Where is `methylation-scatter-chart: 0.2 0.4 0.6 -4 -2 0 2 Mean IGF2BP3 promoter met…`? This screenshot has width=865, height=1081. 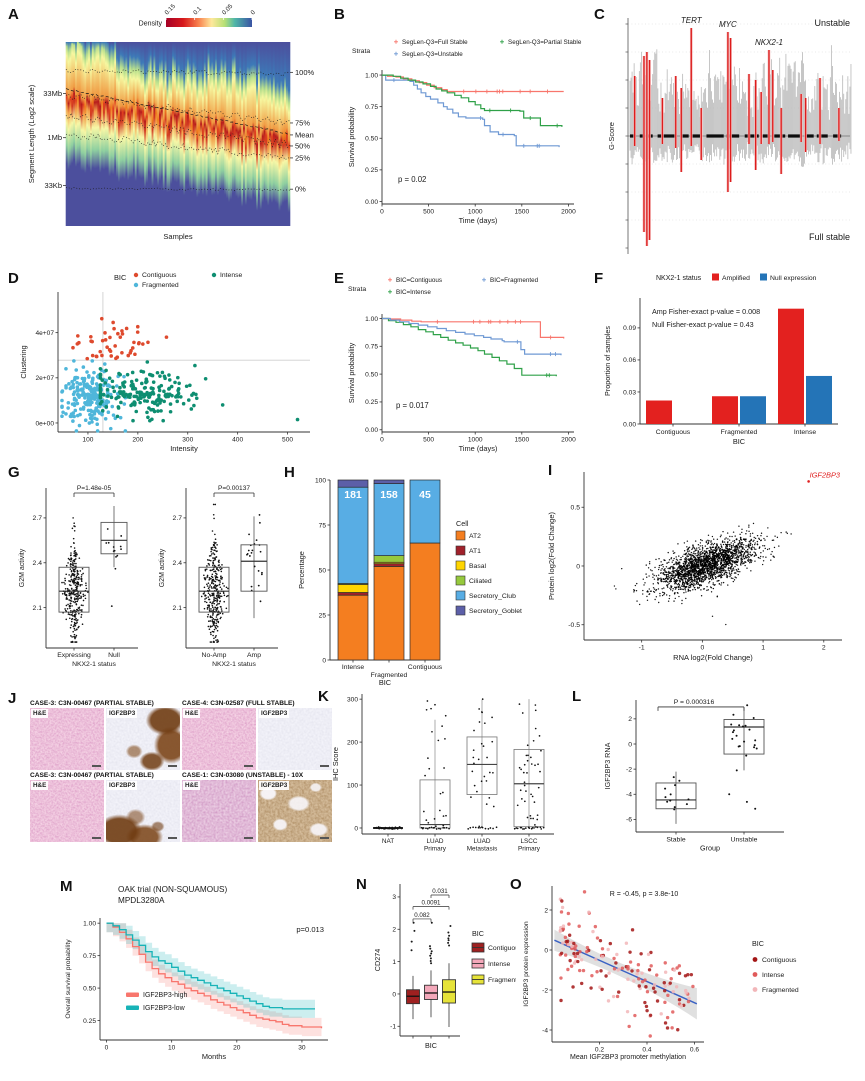 methylation-scatter-chart: 0.2 0.4 0.6 -4 -2 0 2 Mean IGF2BP3 promoter met… is located at coordinates (661, 973).